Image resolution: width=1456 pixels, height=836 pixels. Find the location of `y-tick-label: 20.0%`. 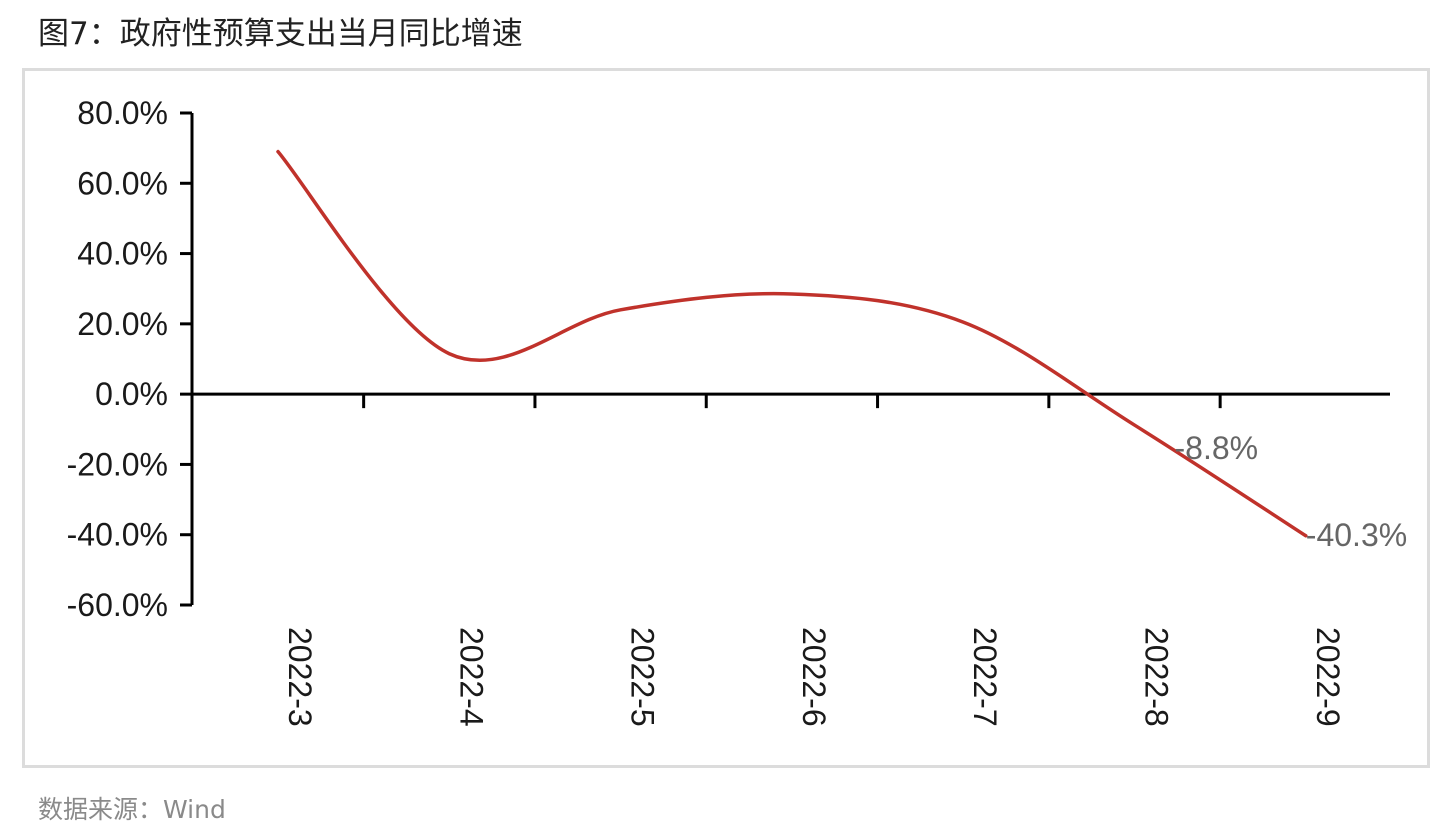

y-tick-label: 20.0% is located at coordinates (122, 324).